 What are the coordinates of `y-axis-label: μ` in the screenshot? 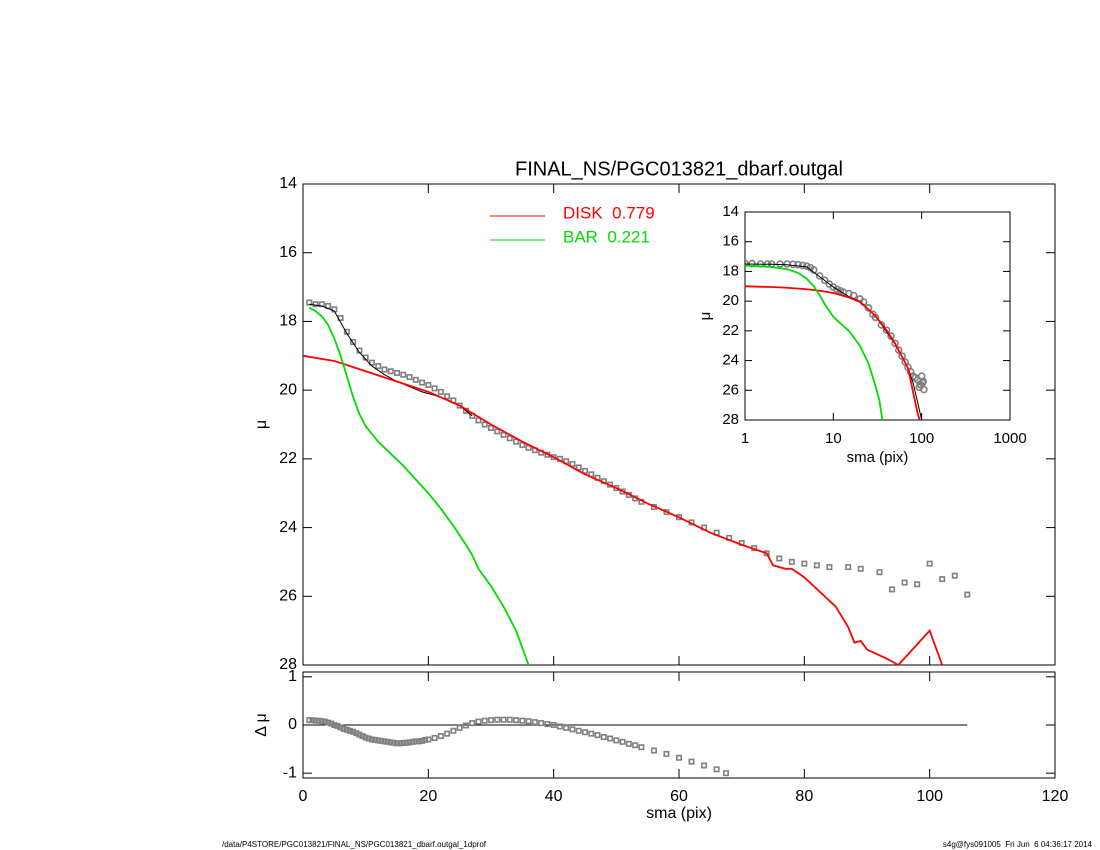 It's located at (261, 424).